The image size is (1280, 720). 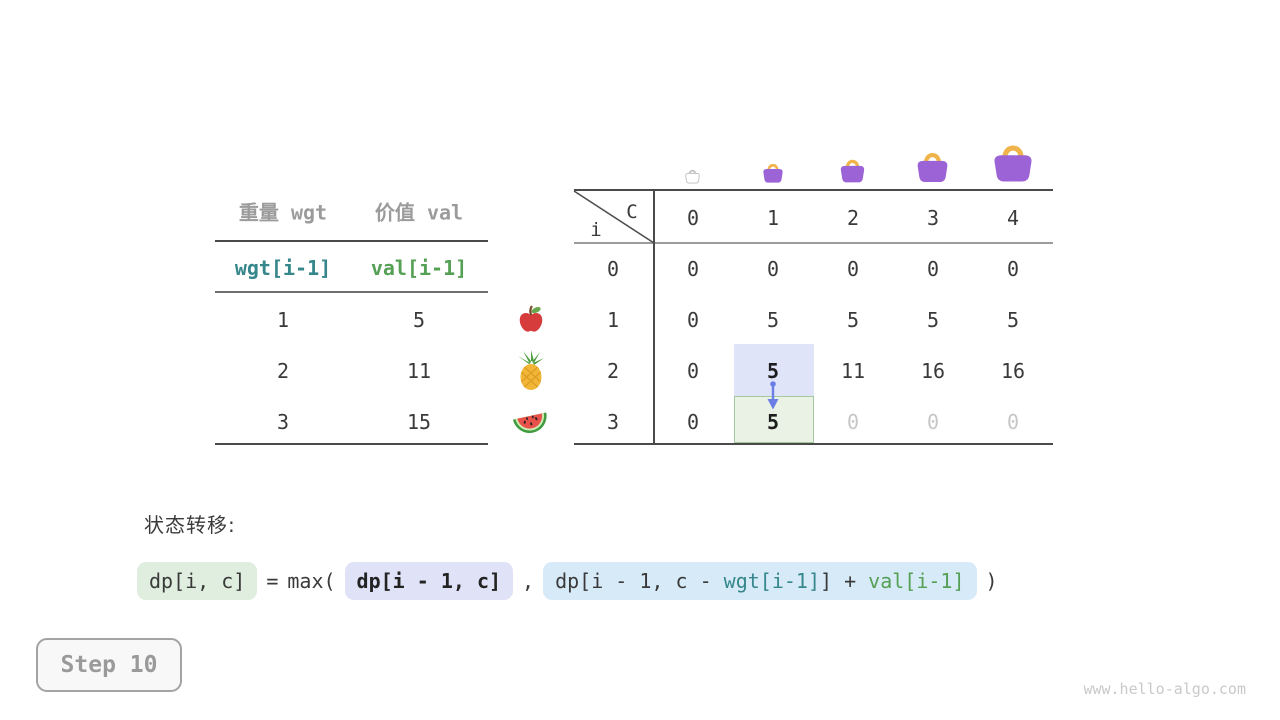 I want to click on formula-option-take-box: dp[i - 1, c - wgt[i-1]] + val[i-1], so click(x=760, y=581).